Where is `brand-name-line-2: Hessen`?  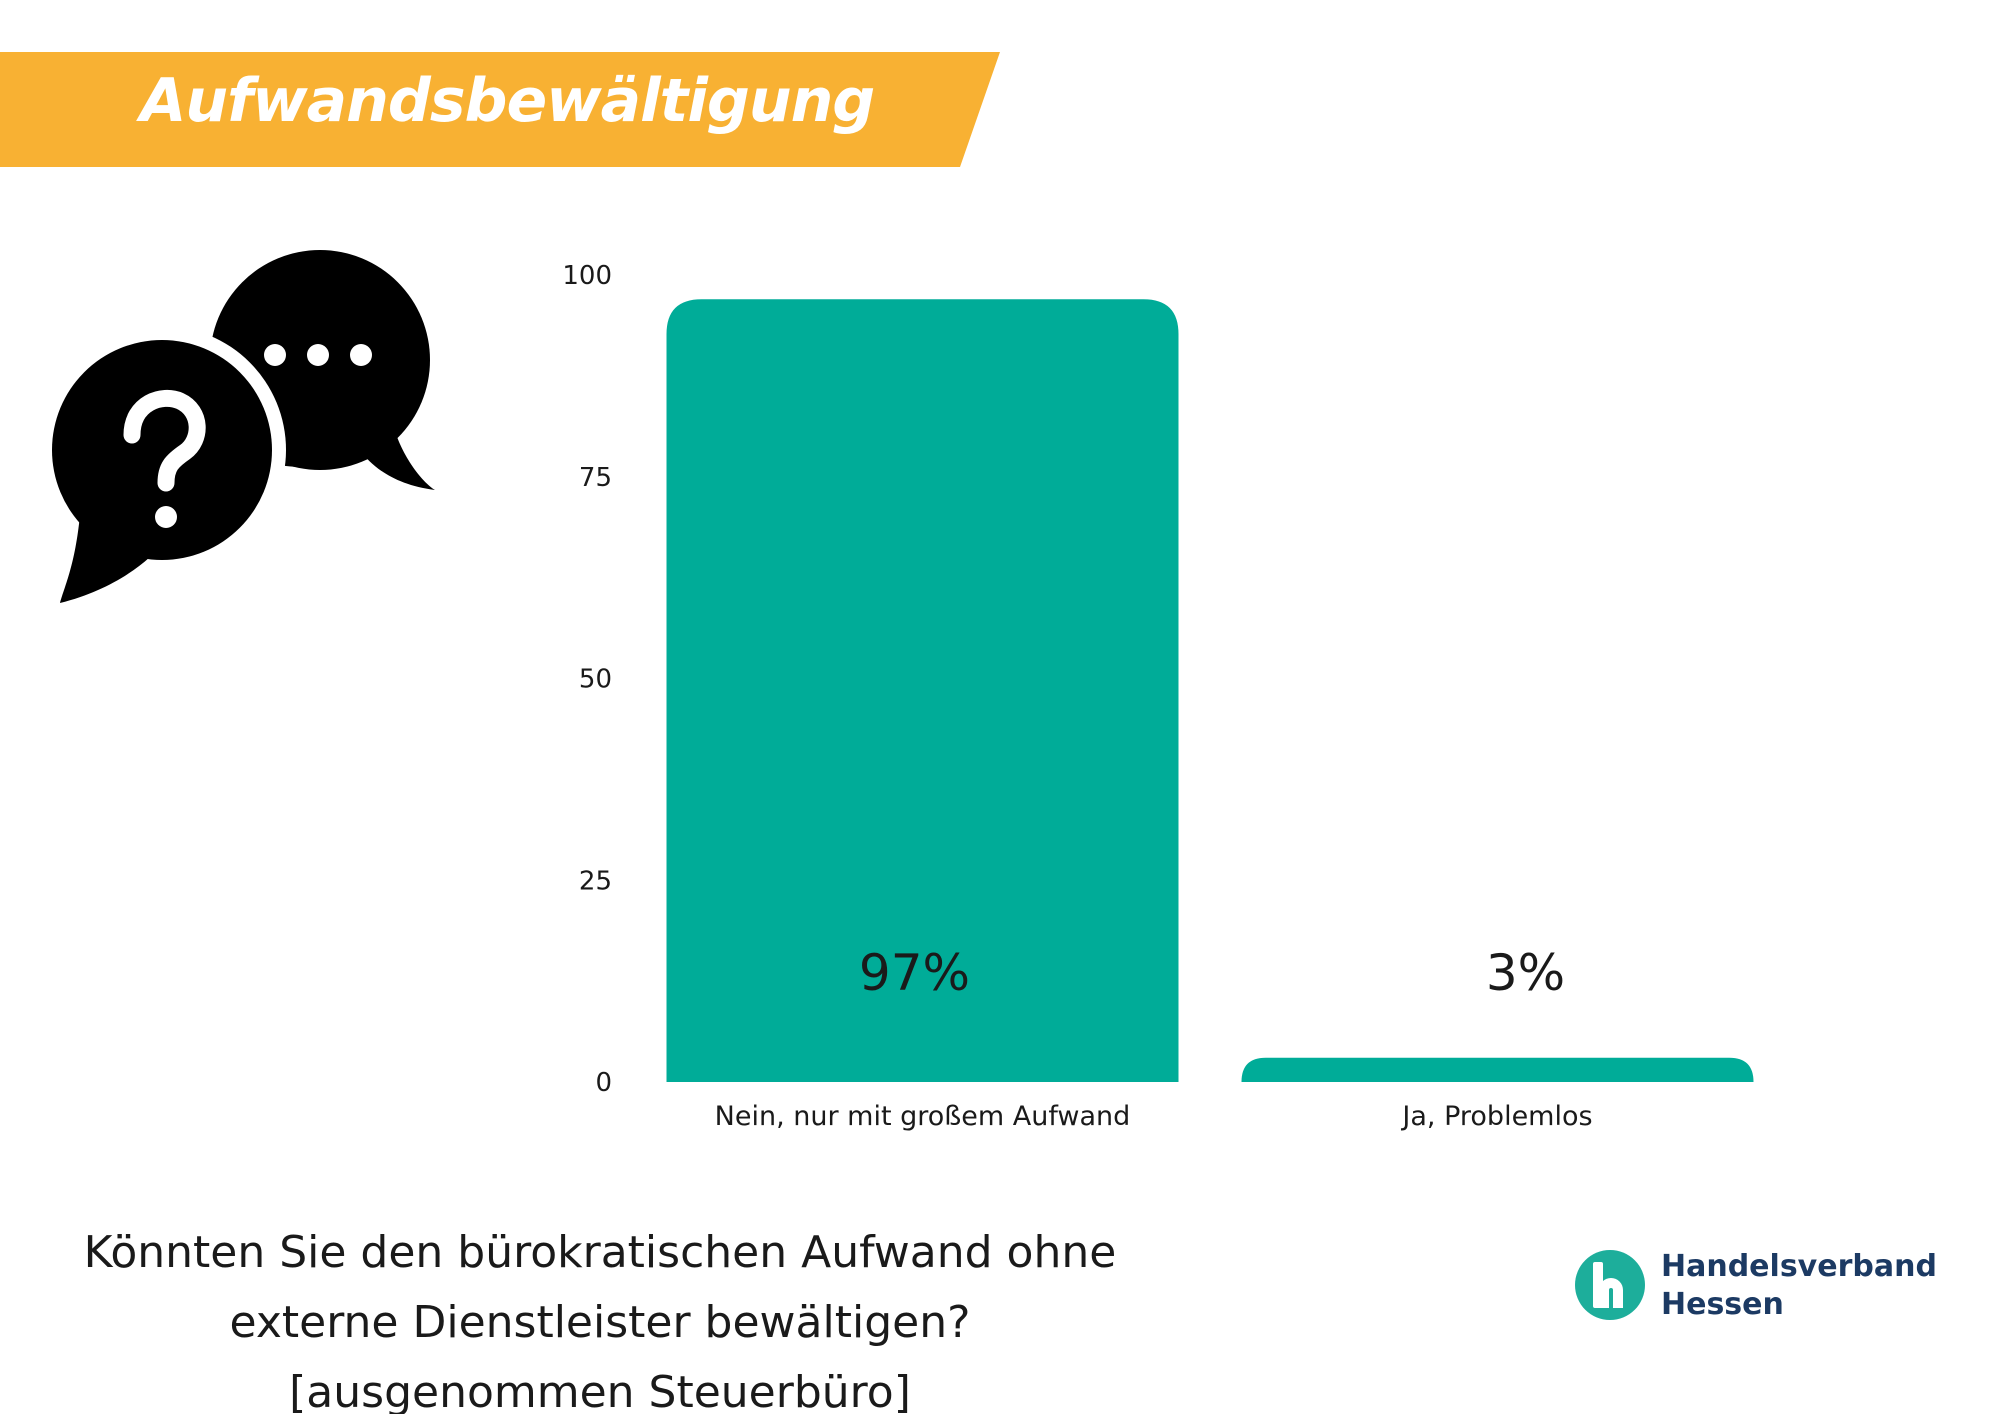
brand-name-line-2: Hessen is located at coordinates (1722, 1304).